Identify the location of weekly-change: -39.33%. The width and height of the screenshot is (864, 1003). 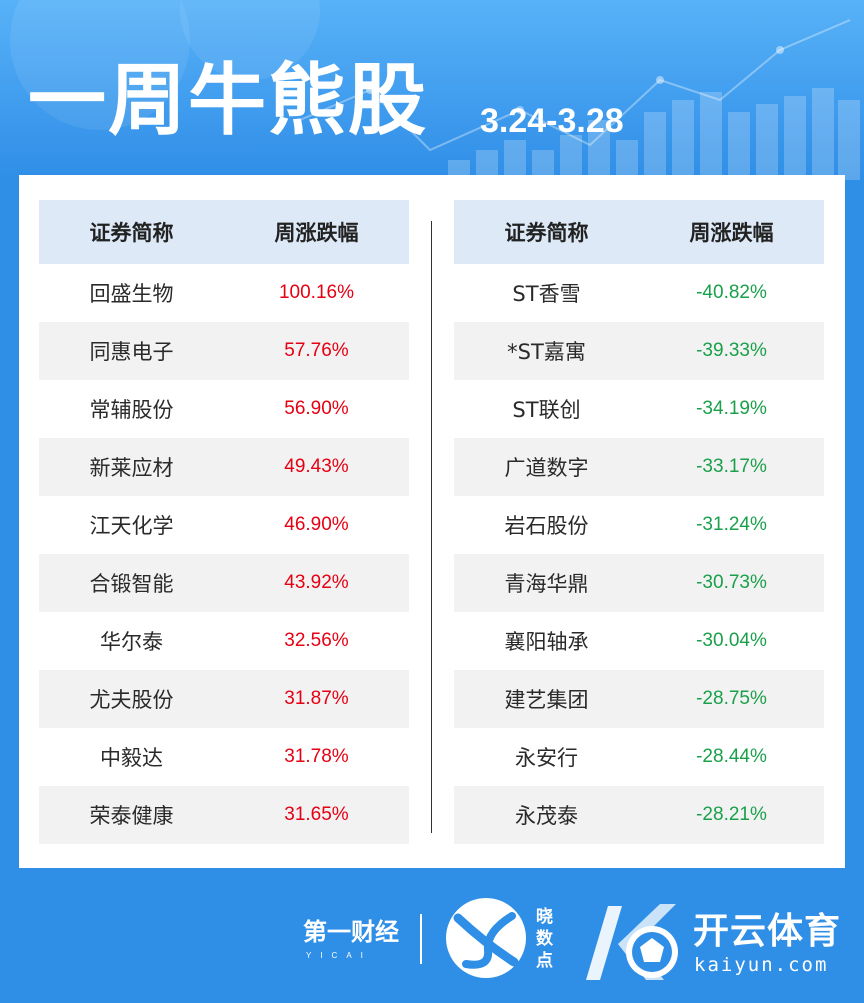
(731, 350).